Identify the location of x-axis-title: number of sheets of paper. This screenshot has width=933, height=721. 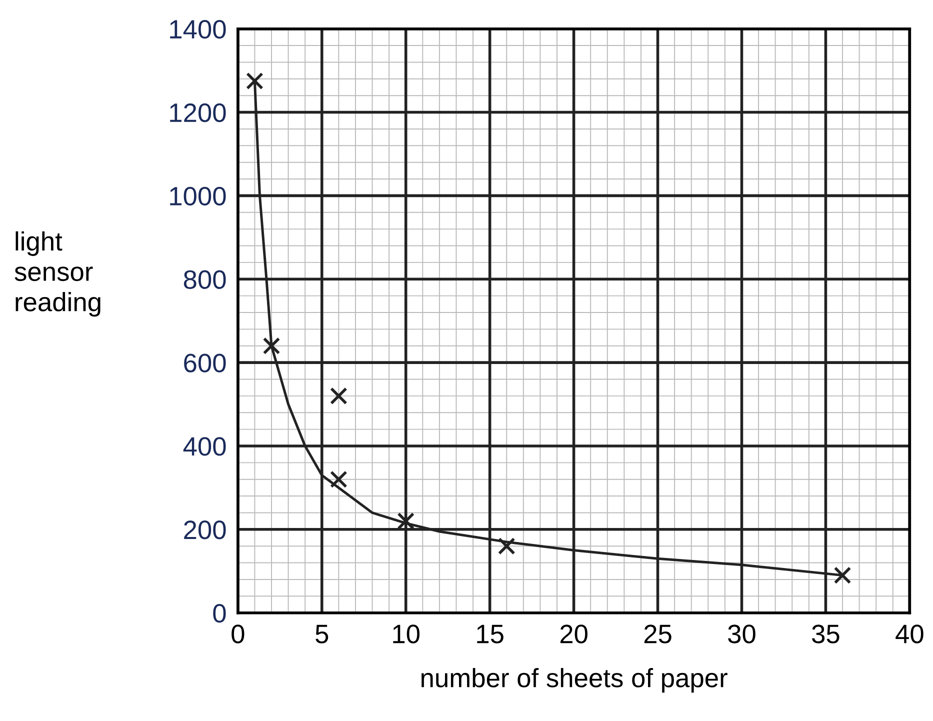
(575, 680).